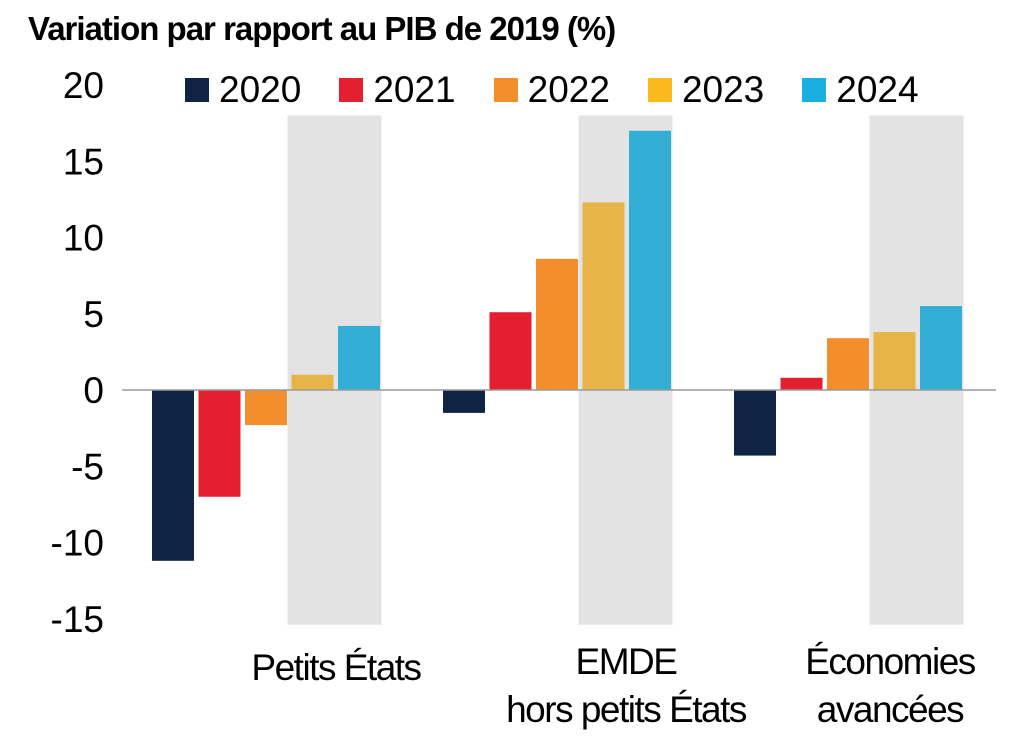 Image resolution: width=1024 pixels, height=748 pixels. What do you see at coordinates (626, 709) in the screenshot?
I see `category-label: hors petits États` at bounding box center [626, 709].